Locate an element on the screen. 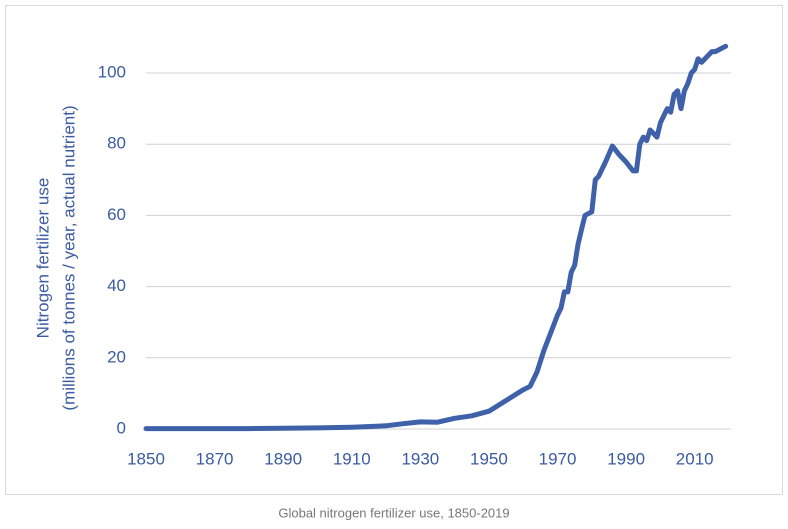  x-tick-label: 1870 is located at coordinates (215, 458).